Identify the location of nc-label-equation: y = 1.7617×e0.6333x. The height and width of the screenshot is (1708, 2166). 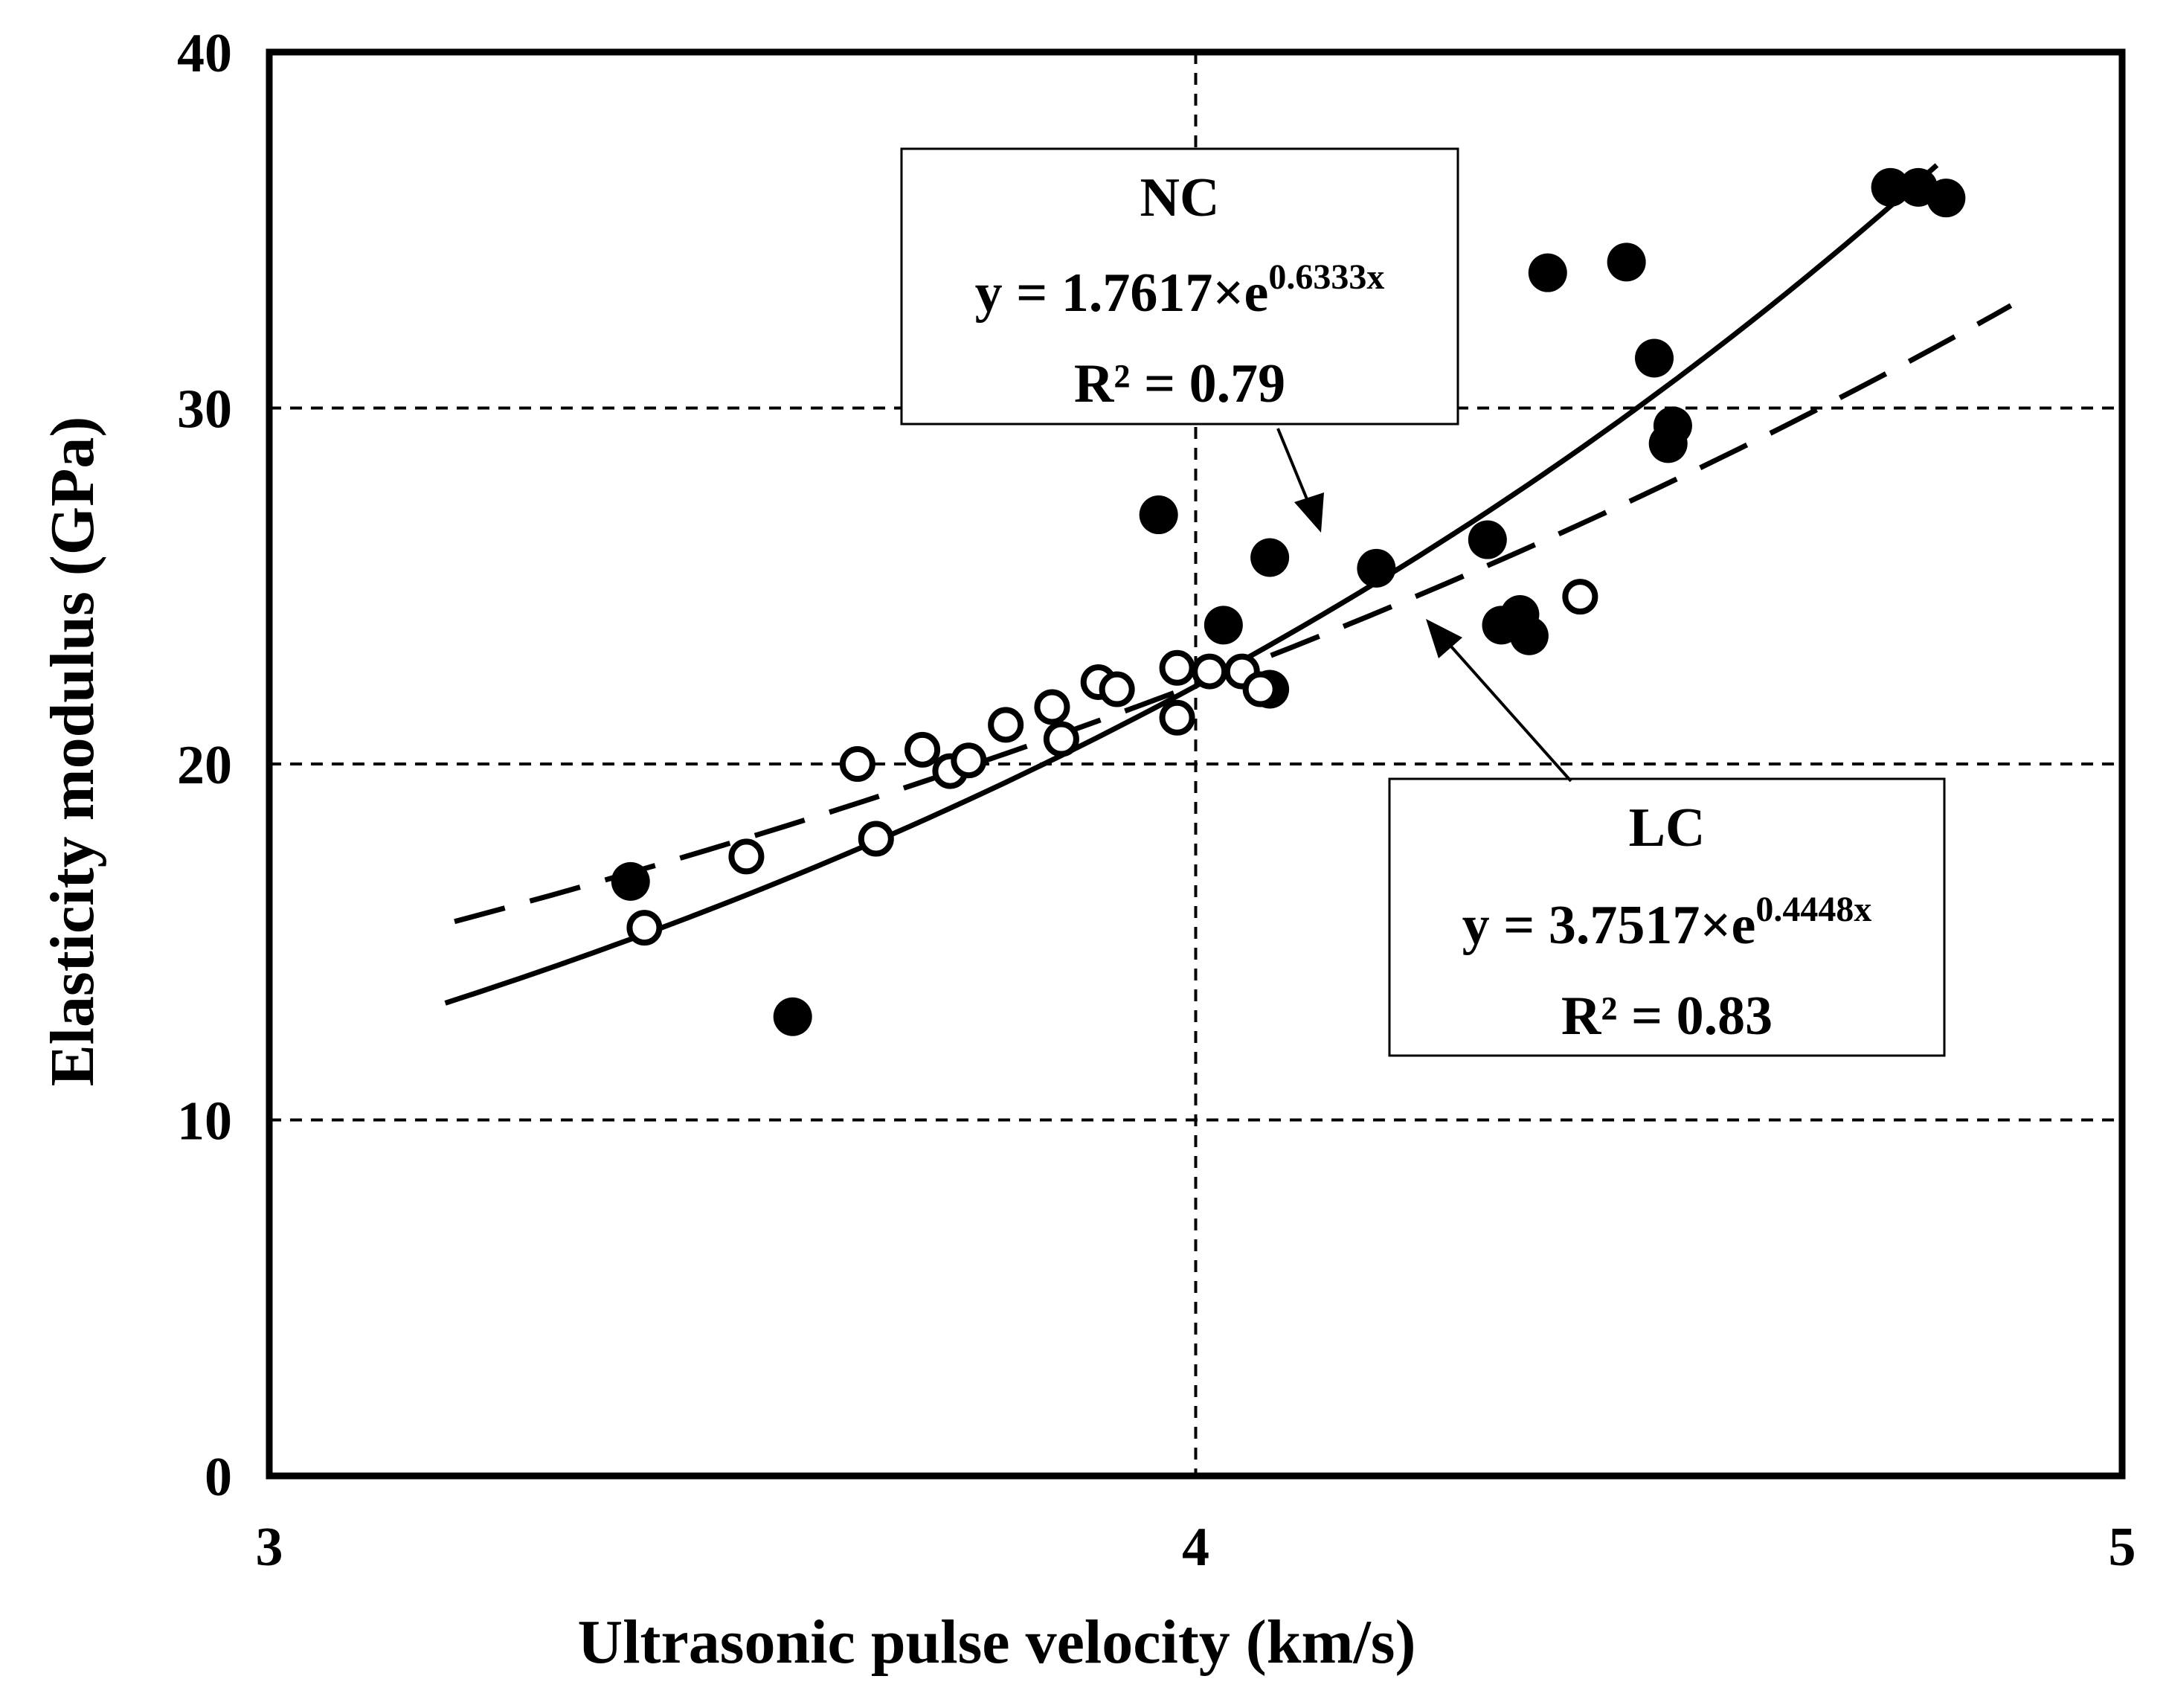
(1180, 290).